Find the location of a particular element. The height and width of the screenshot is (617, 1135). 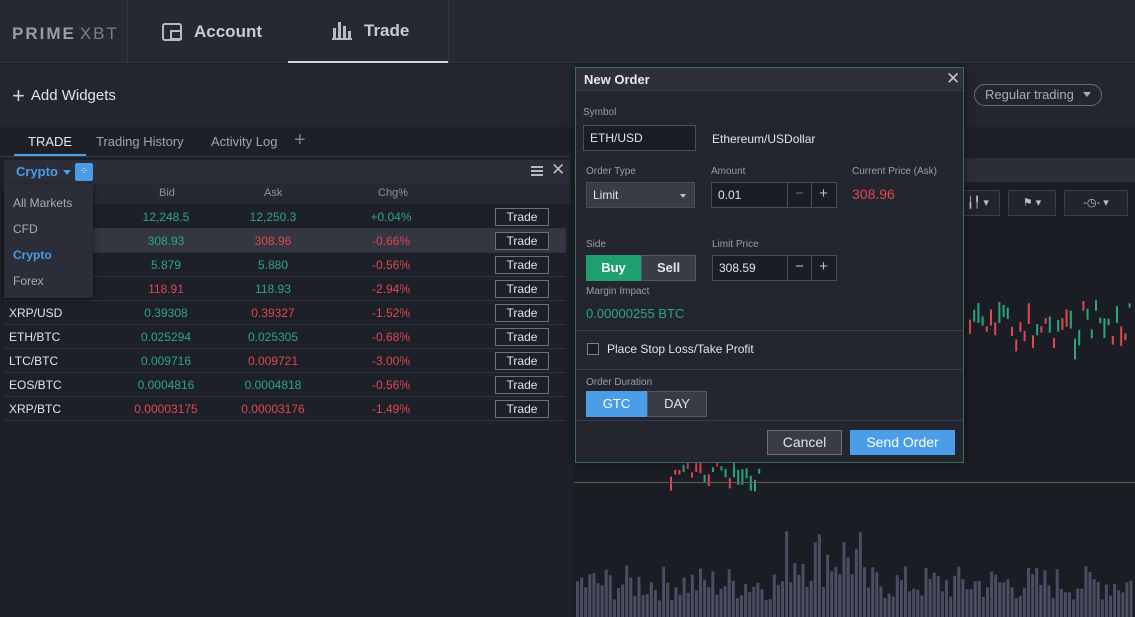

prime-xbt-logo: PRIME XBT is located at coordinates (65, 34).